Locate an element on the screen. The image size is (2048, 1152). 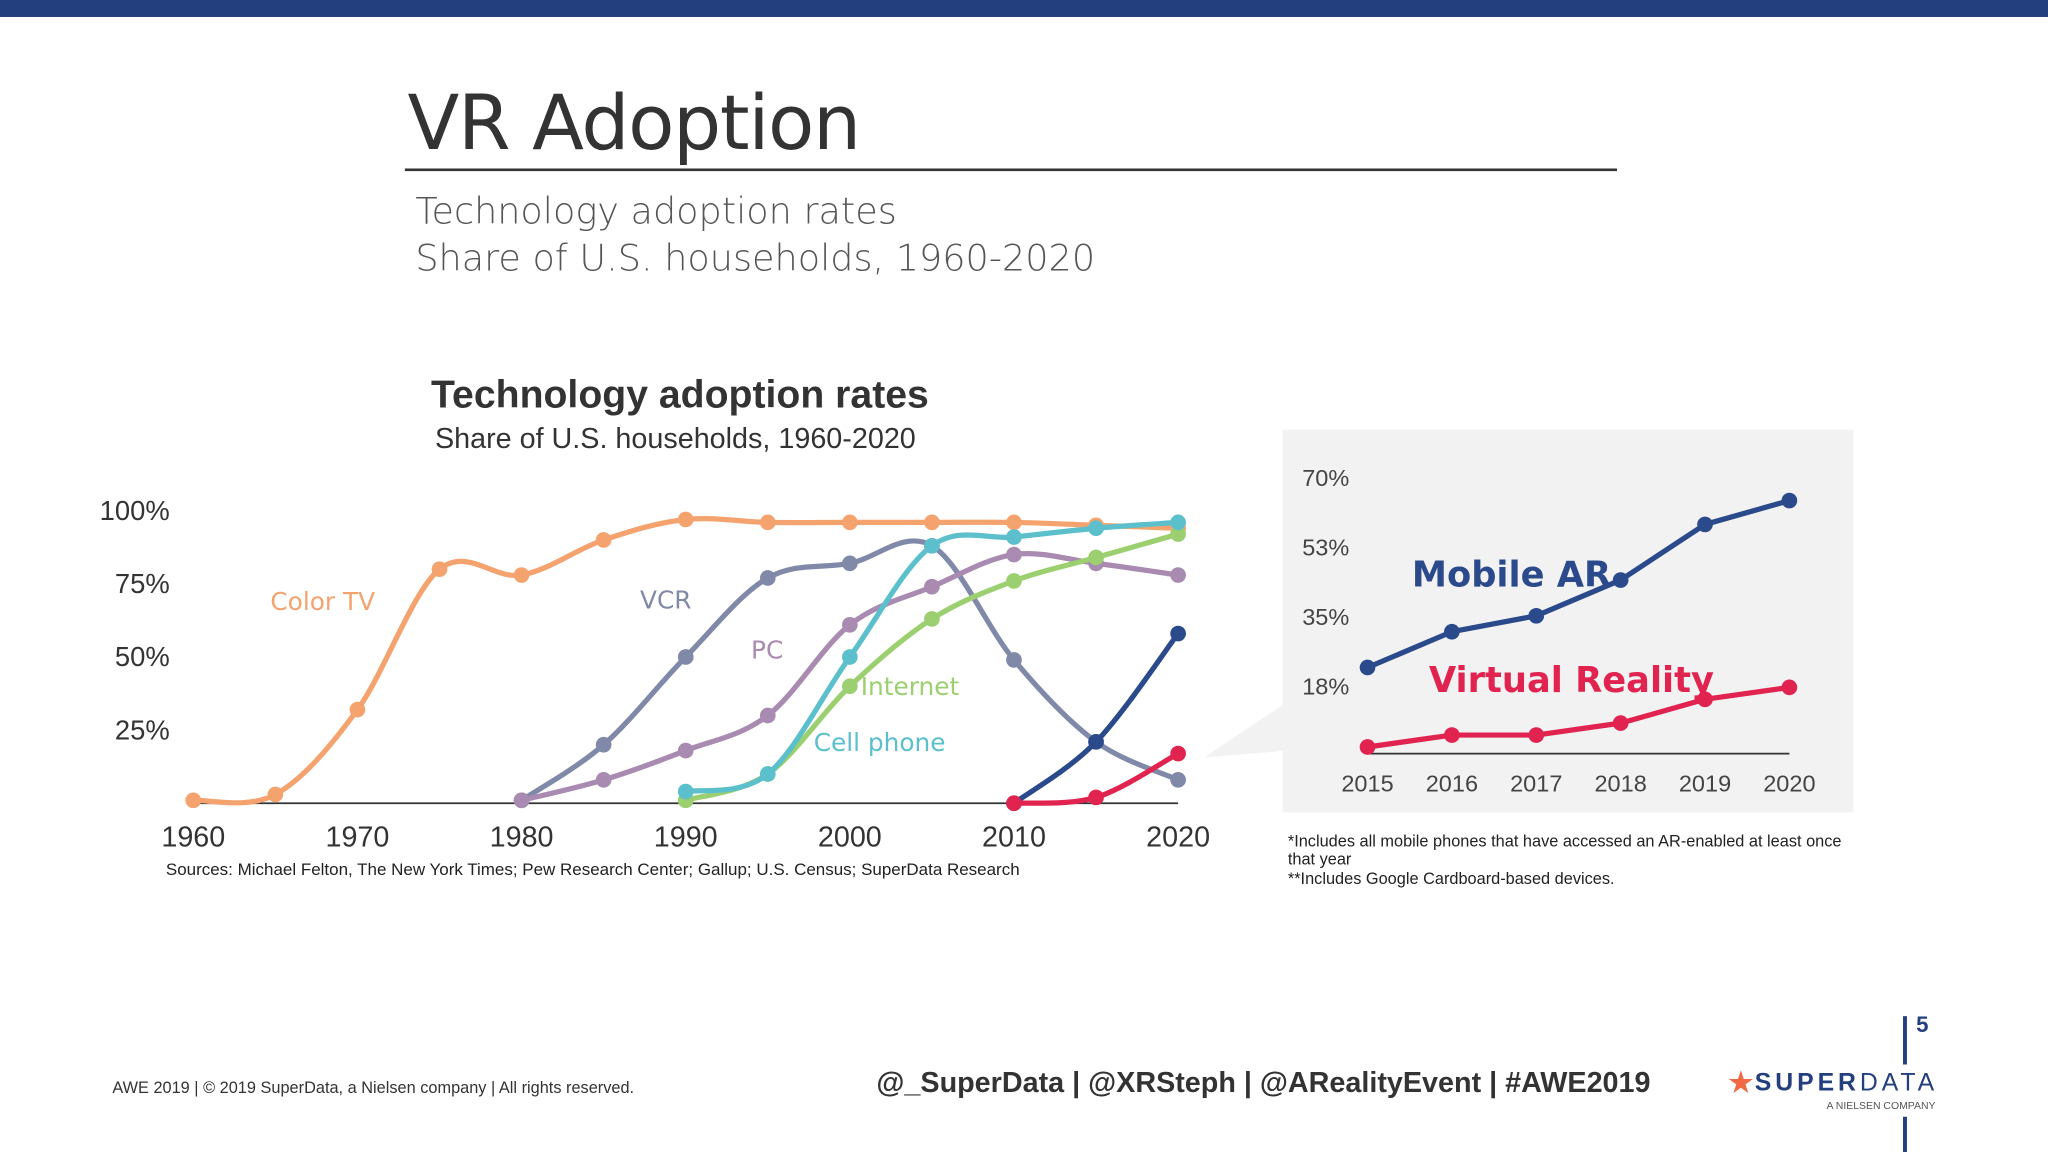
inset-series-mobile-ar is located at coordinates (1578, 584).